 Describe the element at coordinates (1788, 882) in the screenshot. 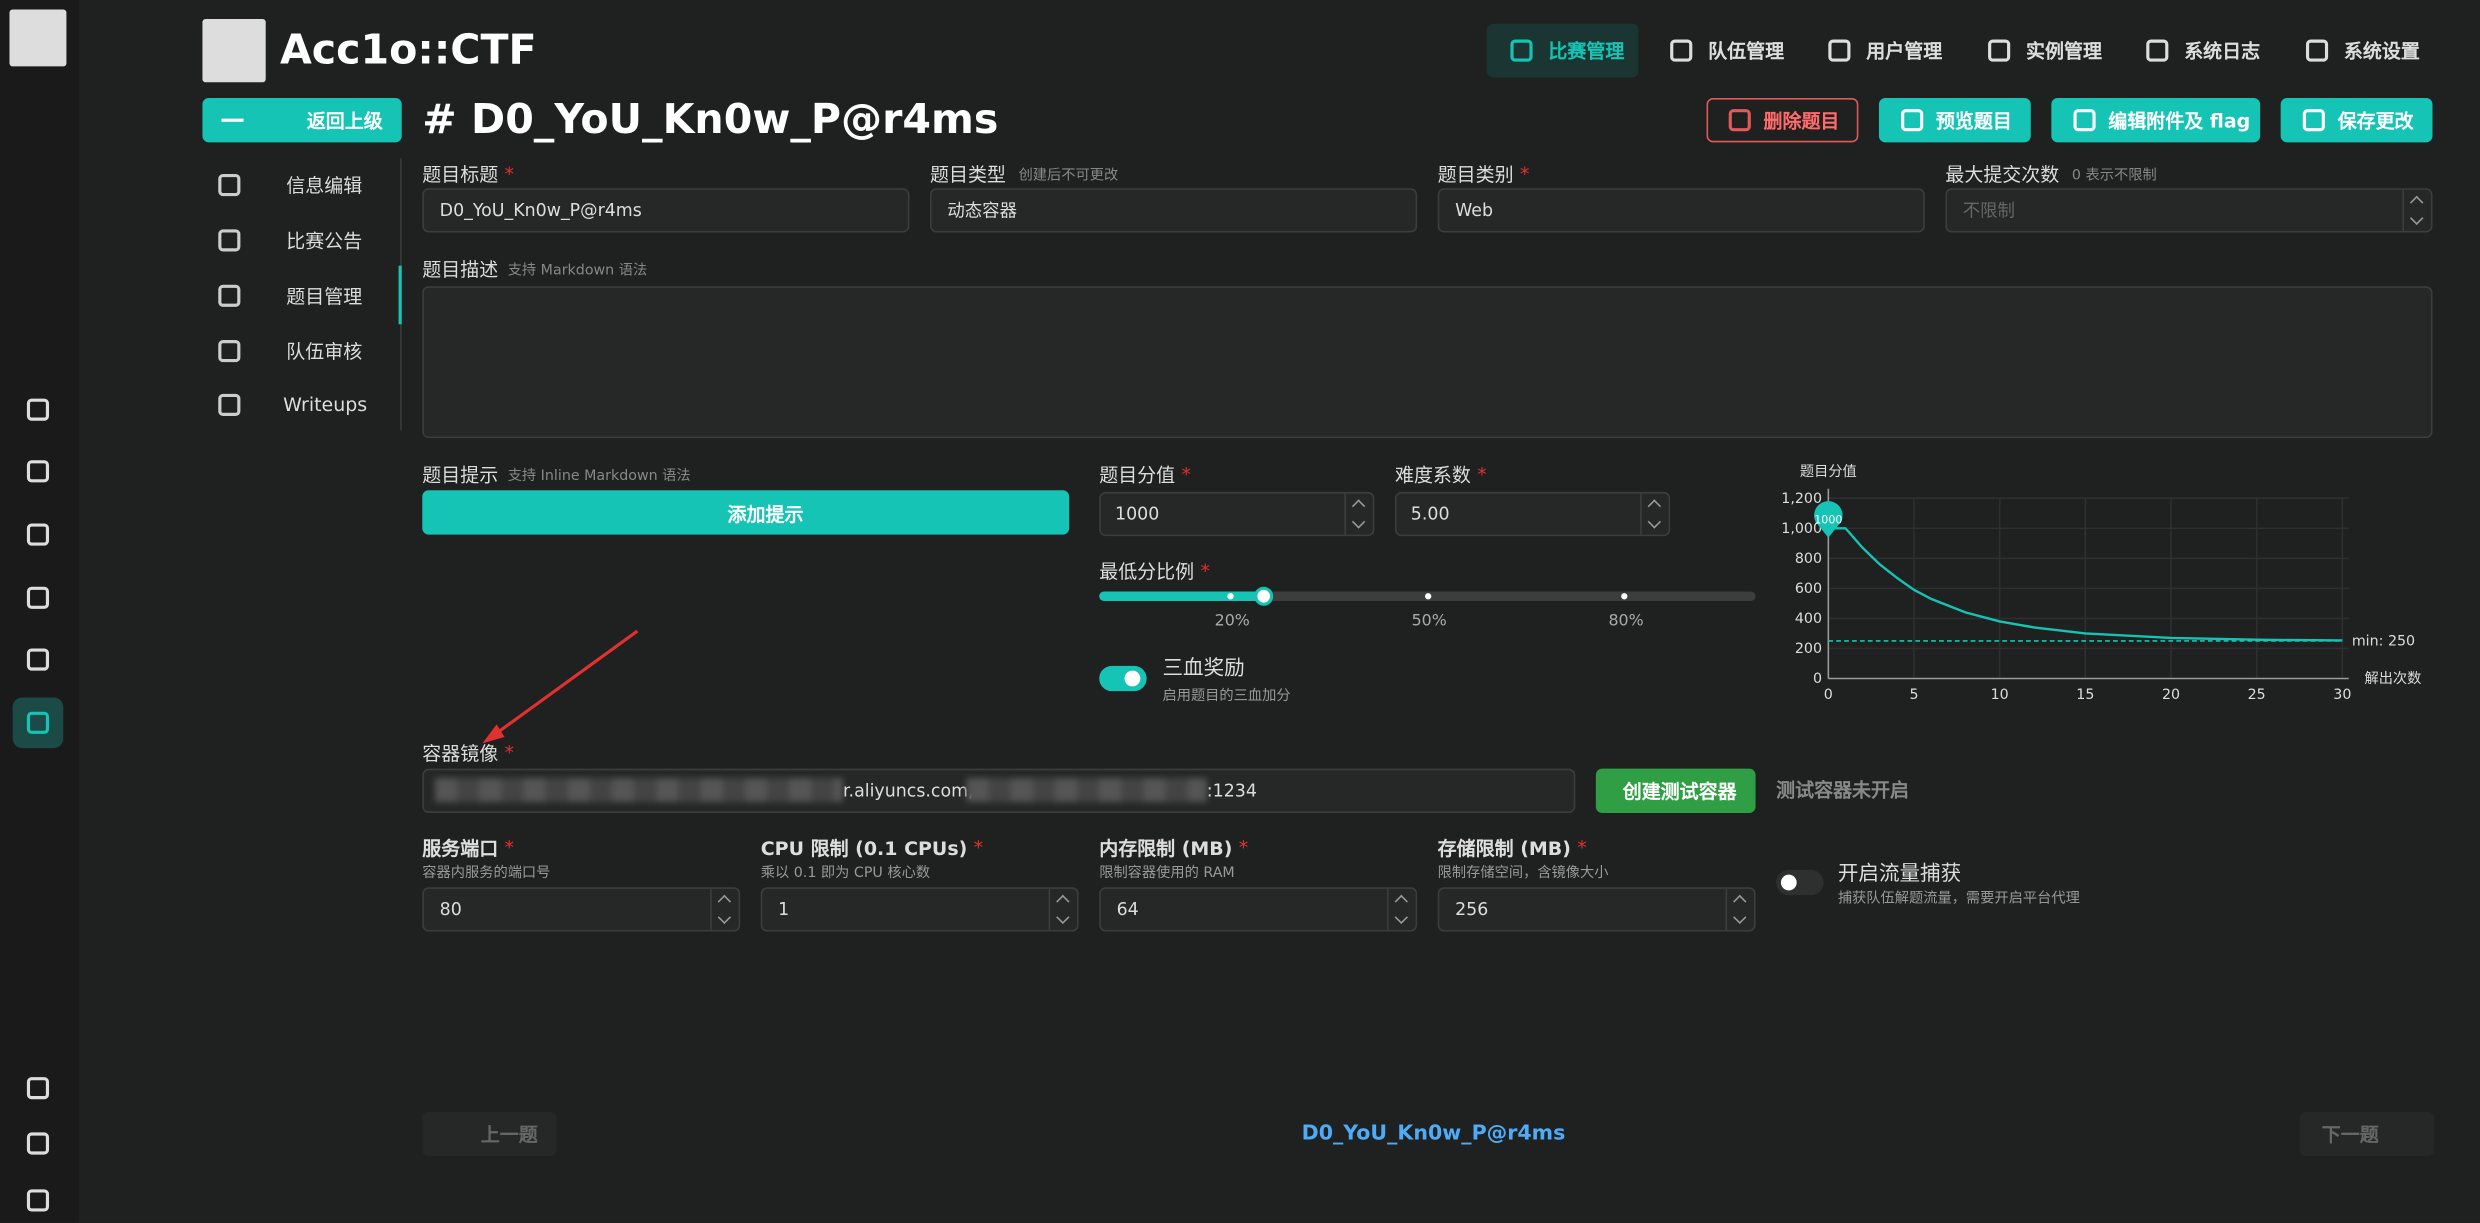

I see `toggle-knob` at that location.